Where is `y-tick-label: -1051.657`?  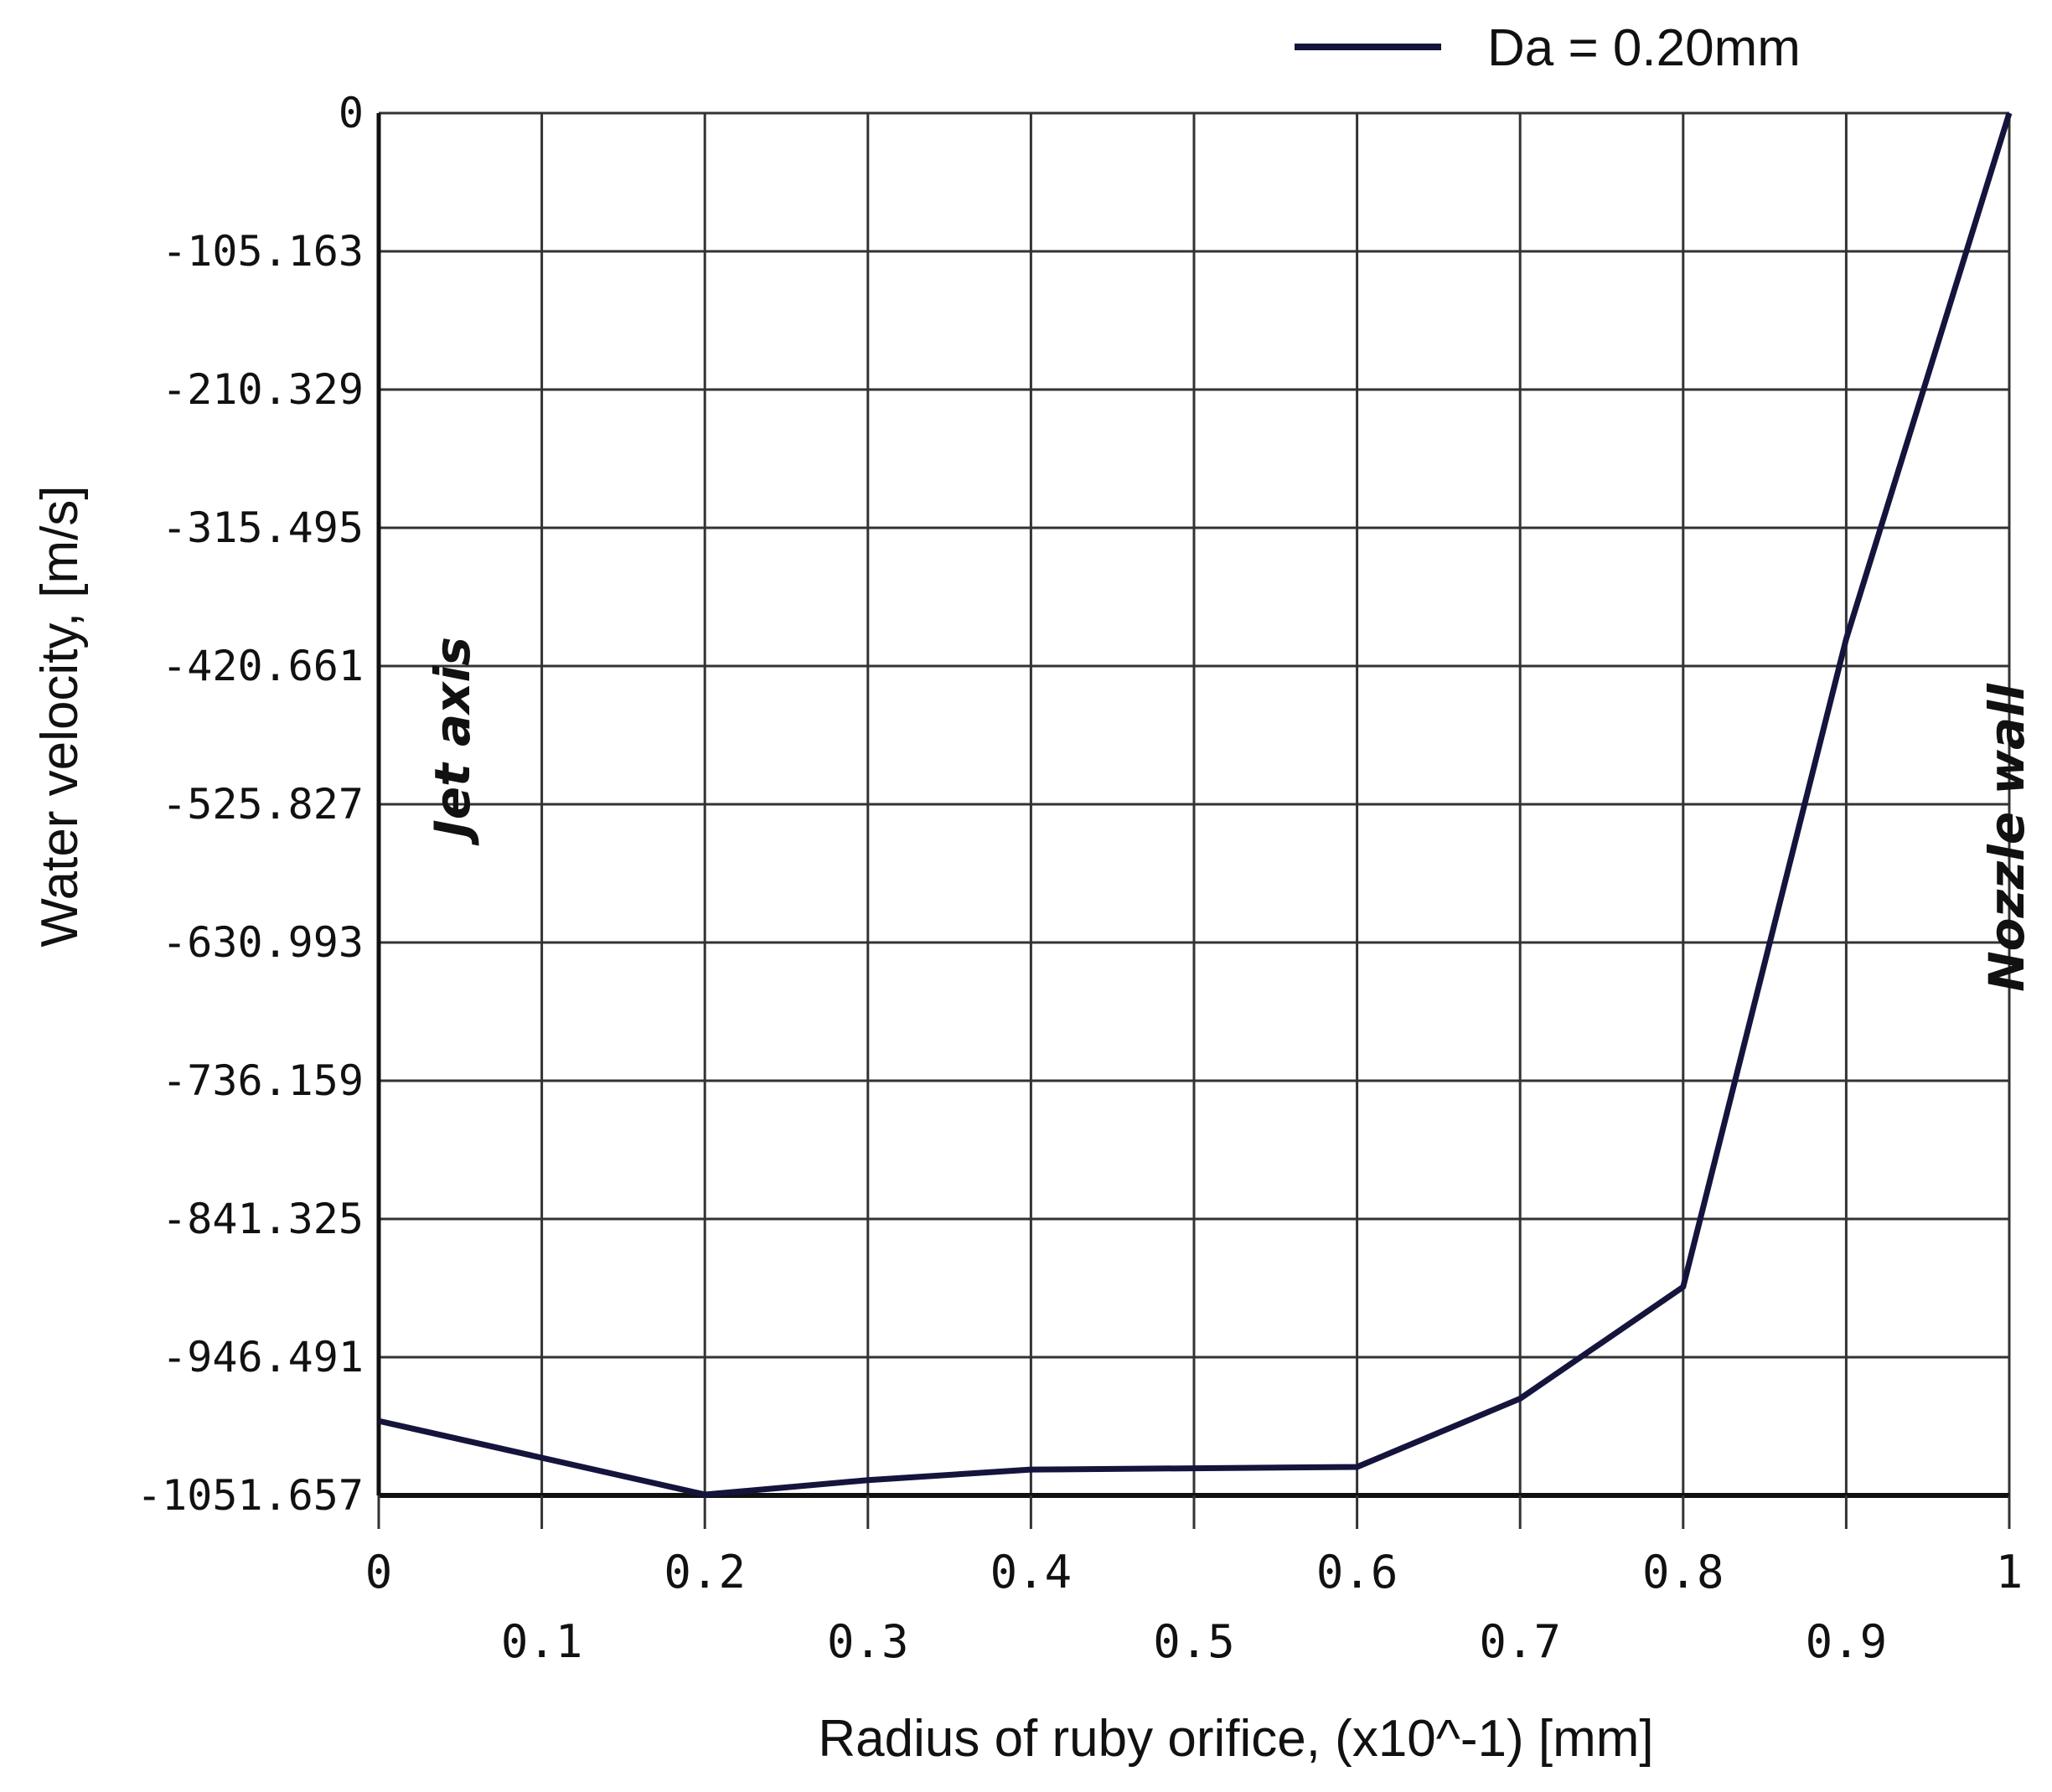
y-tick-label: -1051.657 is located at coordinates (250, 1495).